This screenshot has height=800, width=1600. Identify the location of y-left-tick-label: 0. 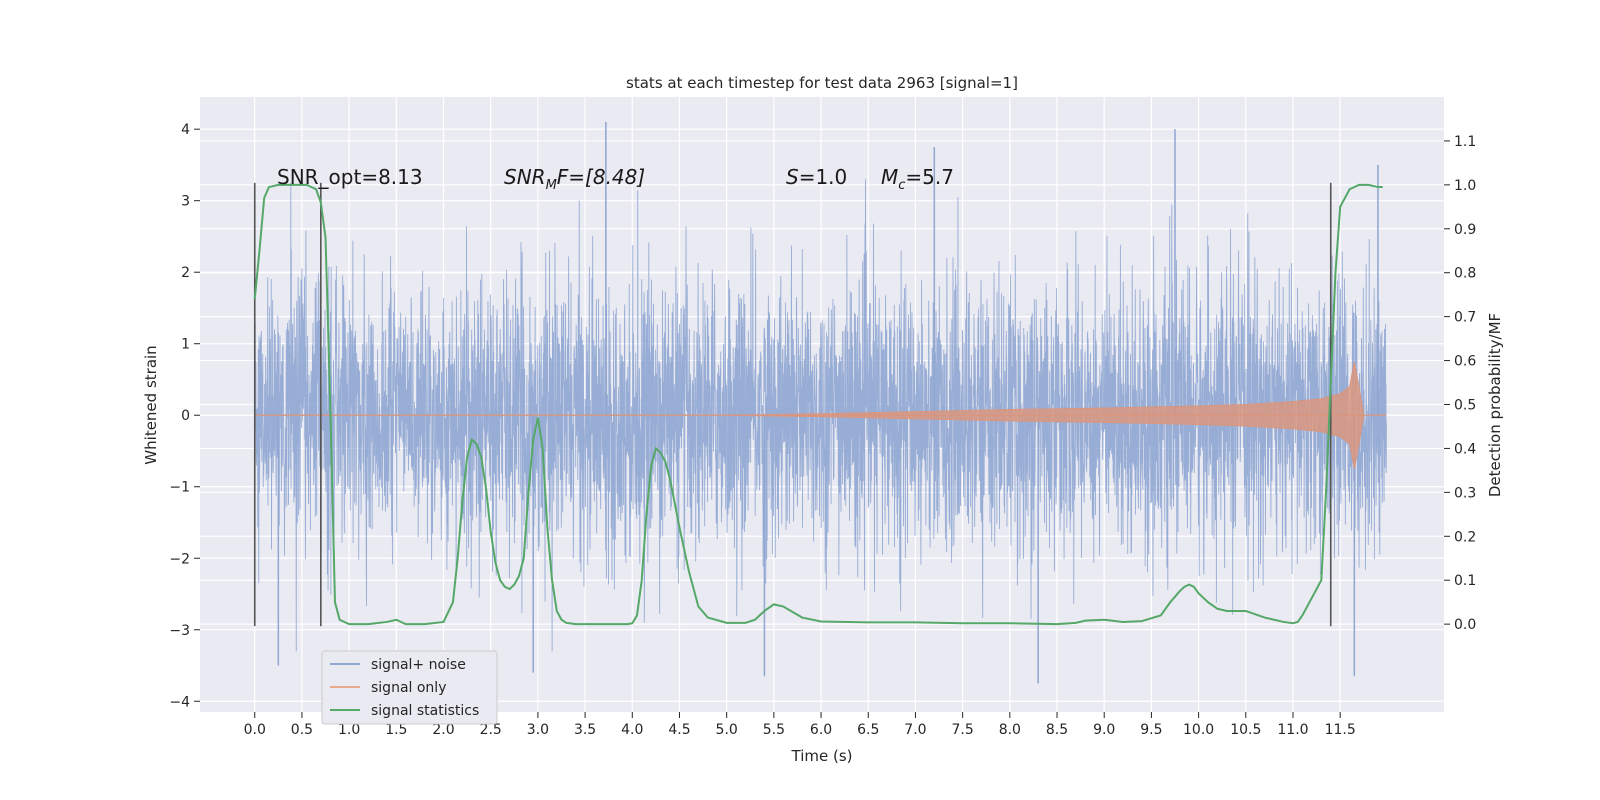
(185, 416).